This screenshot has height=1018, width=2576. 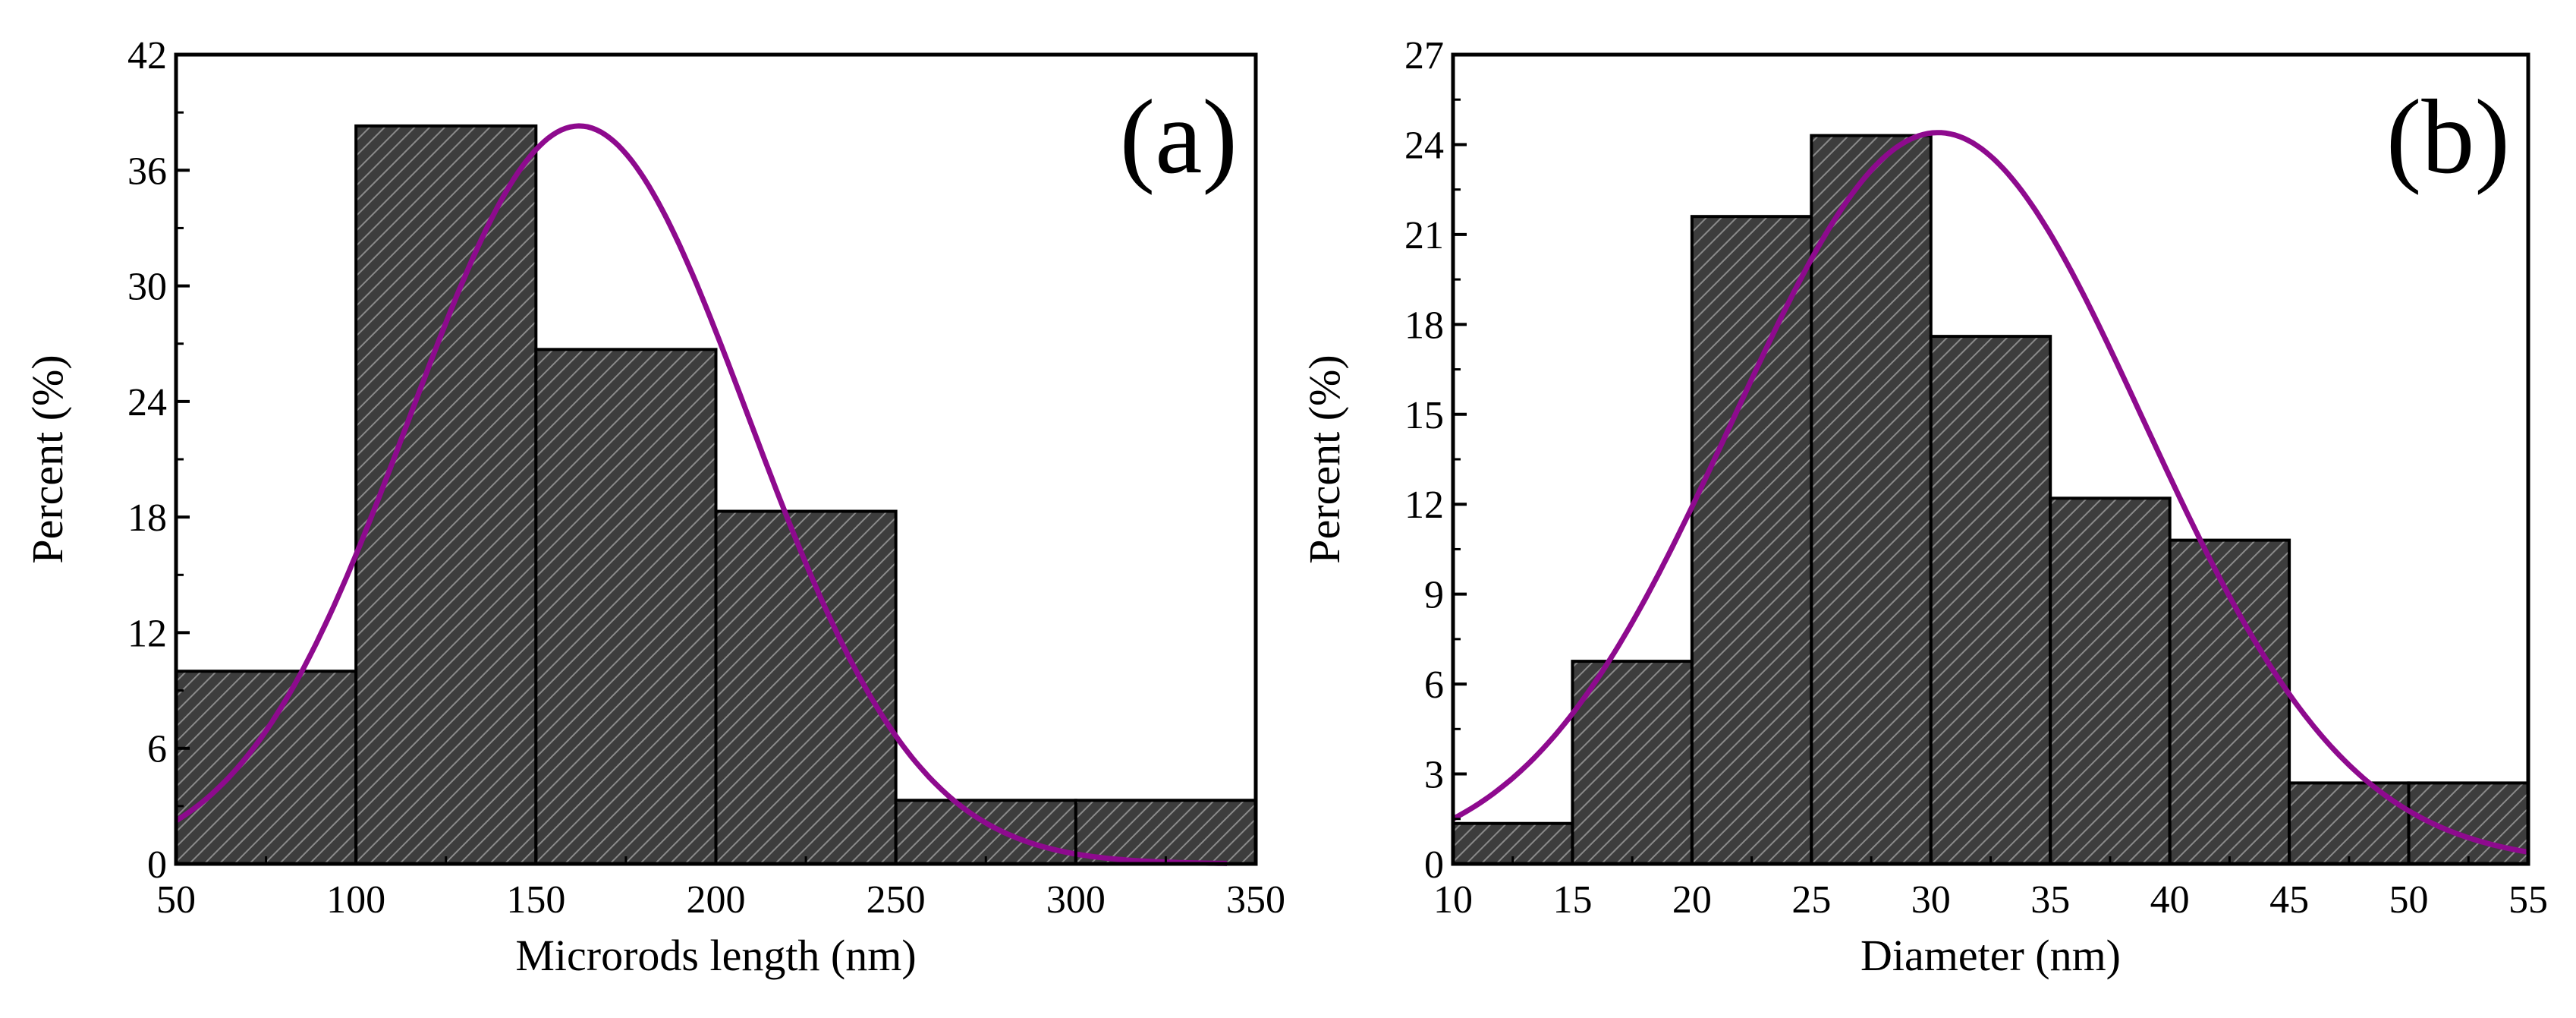 What do you see at coordinates (1811, 900) in the screenshot?
I see `x-tick-label: 25` at bounding box center [1811, 900].